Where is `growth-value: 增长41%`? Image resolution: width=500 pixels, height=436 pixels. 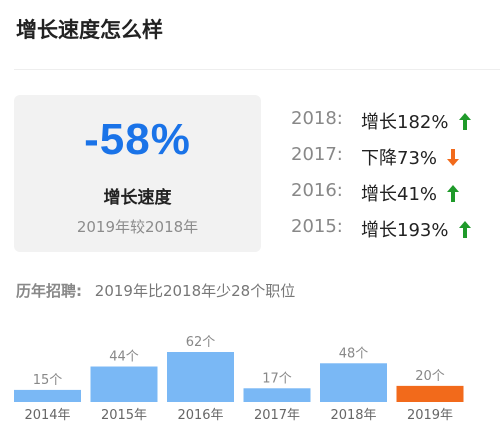
growth-value: 增长41% is located at coordinates (399, 194).